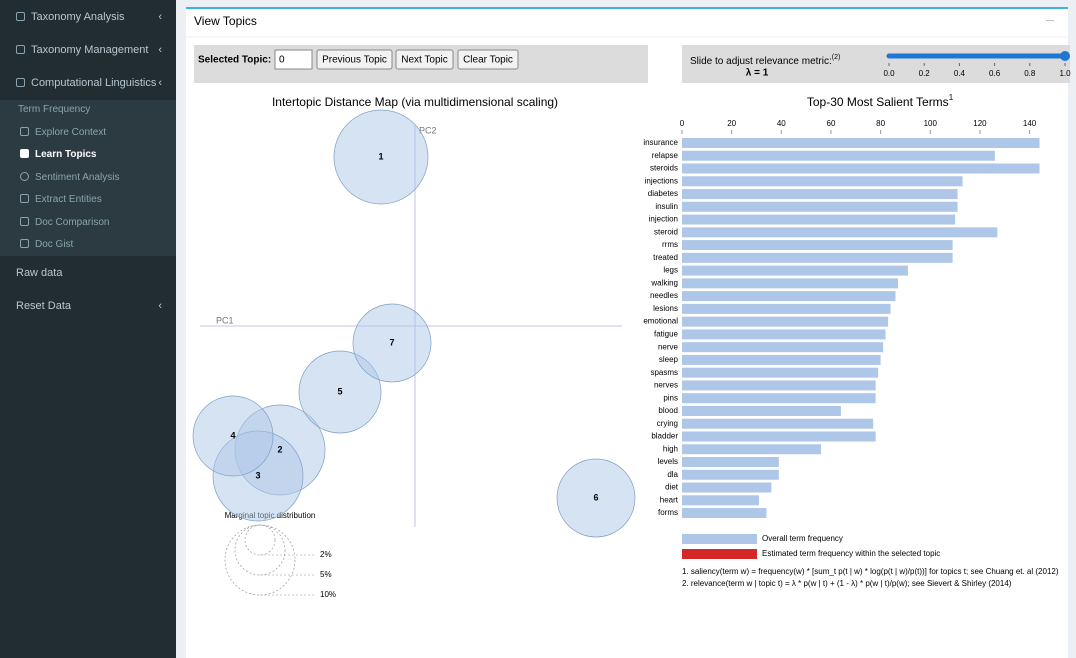 This screenshot has height=658, width=1076. What do you see at coordinates (980, 123) in the screenshot?
I see `x-tick-label: 120` at bounding box center [980, 123].